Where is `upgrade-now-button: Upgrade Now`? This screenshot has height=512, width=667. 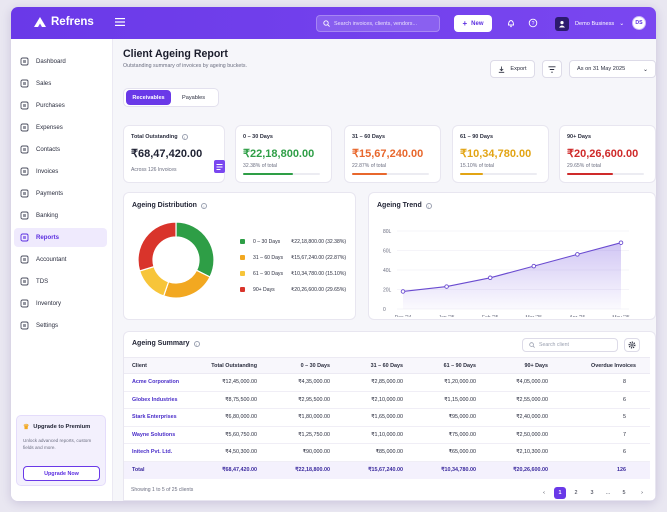 upgrade-now-button: Upgrade Now is located at coordinates (61, 473).